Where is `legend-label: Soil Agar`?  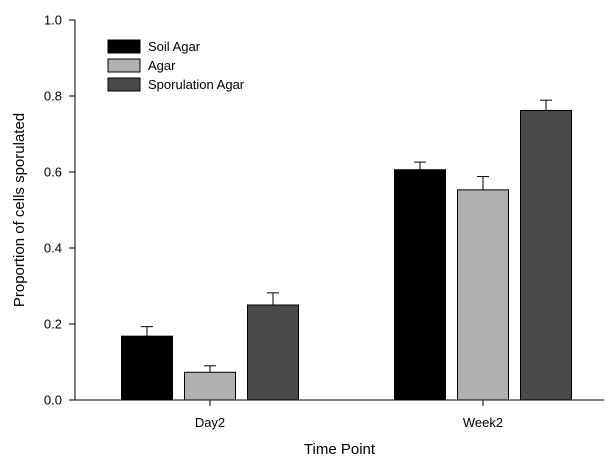 legend-label: Soil Agar is located at coordinates (174, 46).